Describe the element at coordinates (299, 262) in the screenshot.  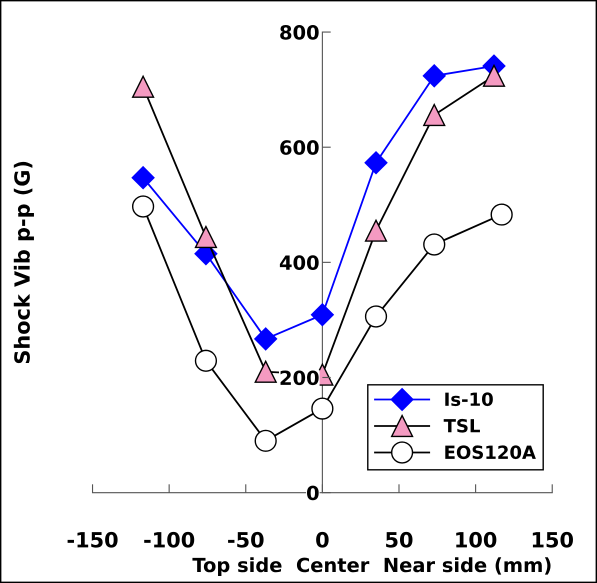
I see `y-tick-label: 400` at that location.